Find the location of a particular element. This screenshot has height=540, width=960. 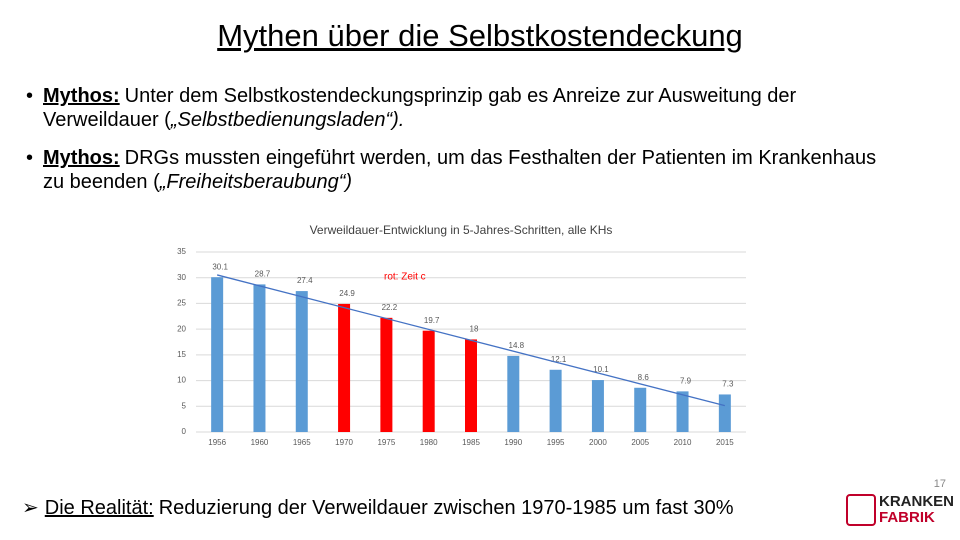

conclusion-label: Die Realität: is located at coordinates (99, 508).